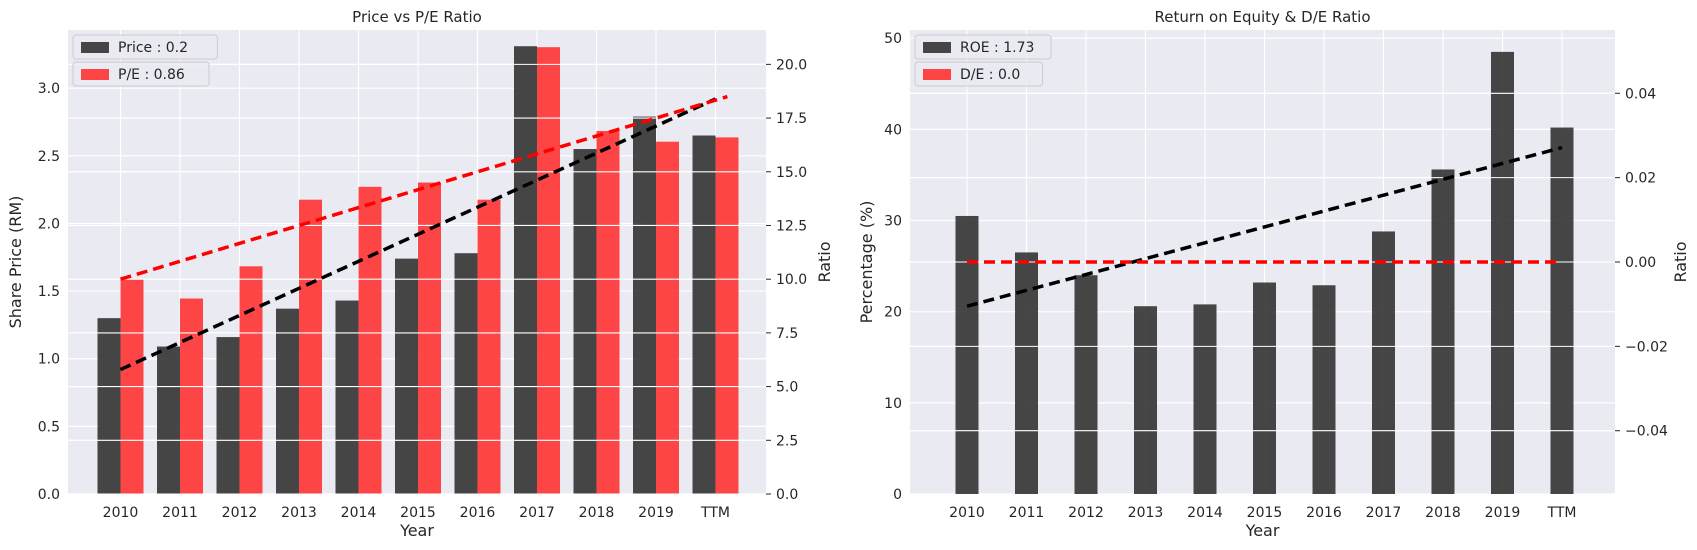 This screenshot has width=1697, height=550. What do you see at coordinates (897, 495) in the screenshot?
I see `y-tick-label: 0` at bounding box center [897, 495].